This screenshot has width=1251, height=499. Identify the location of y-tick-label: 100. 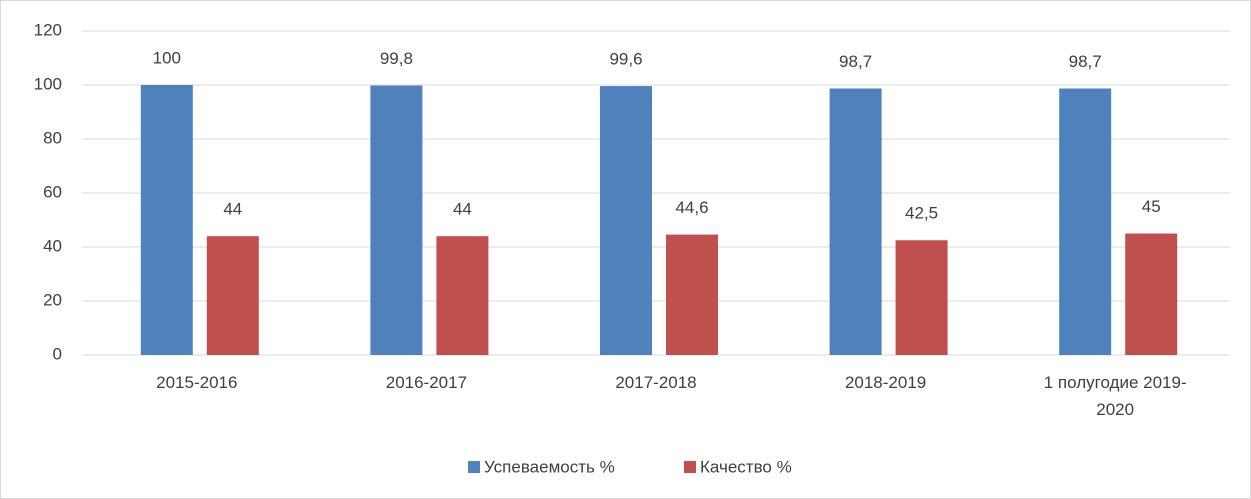
(48, 83).